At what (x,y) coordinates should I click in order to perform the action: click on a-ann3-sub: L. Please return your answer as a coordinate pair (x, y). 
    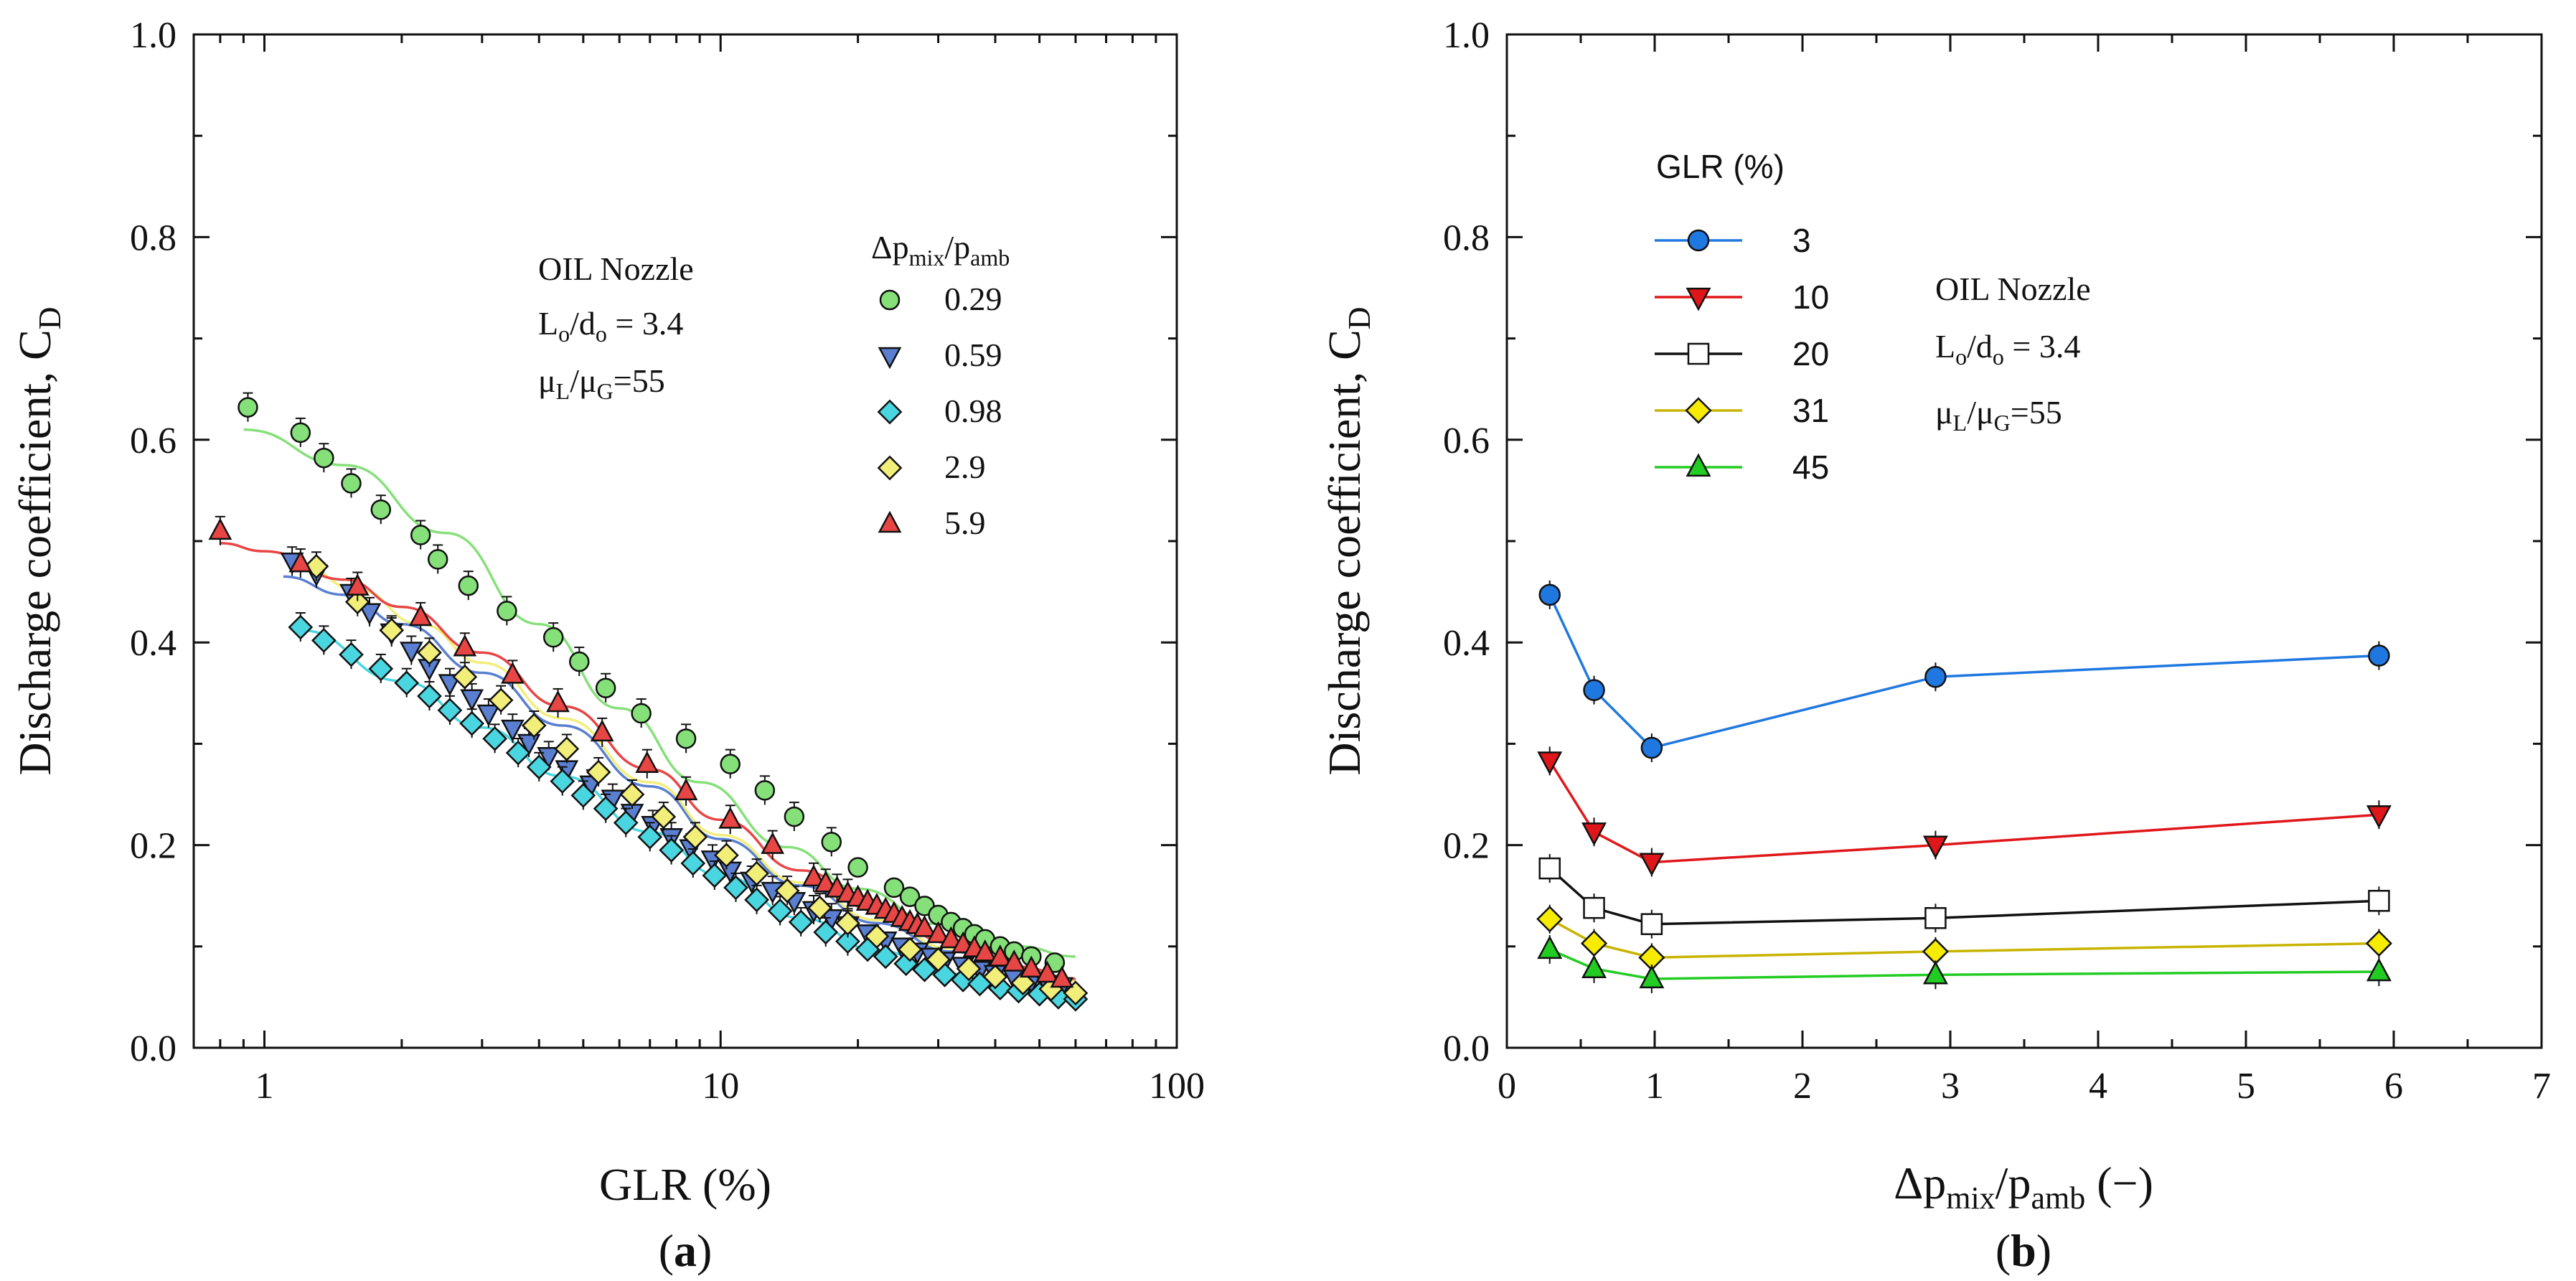
    Looking at the image, I should click on (563, 391).